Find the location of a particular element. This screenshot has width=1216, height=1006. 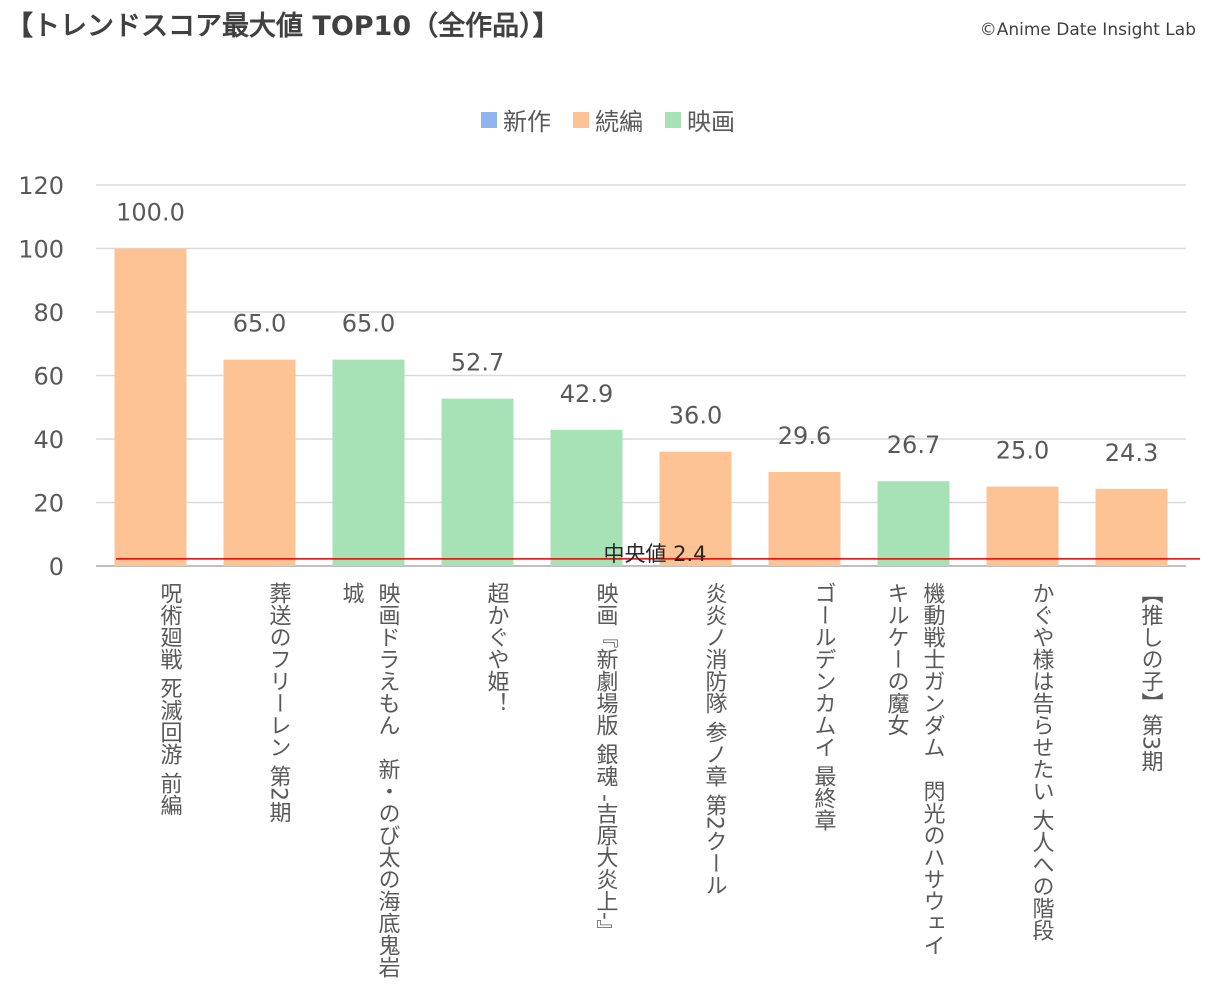

data-label-3: 65.0 is located at coordinates (368, 324).